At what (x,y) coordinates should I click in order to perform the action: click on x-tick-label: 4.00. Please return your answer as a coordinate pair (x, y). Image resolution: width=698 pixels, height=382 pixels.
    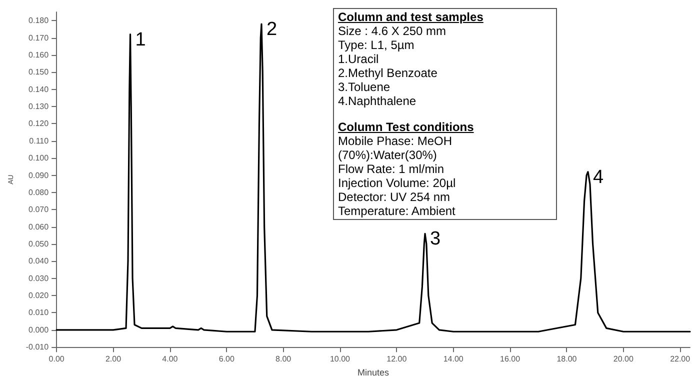
    Looking at the image, I should click on (170, 359).